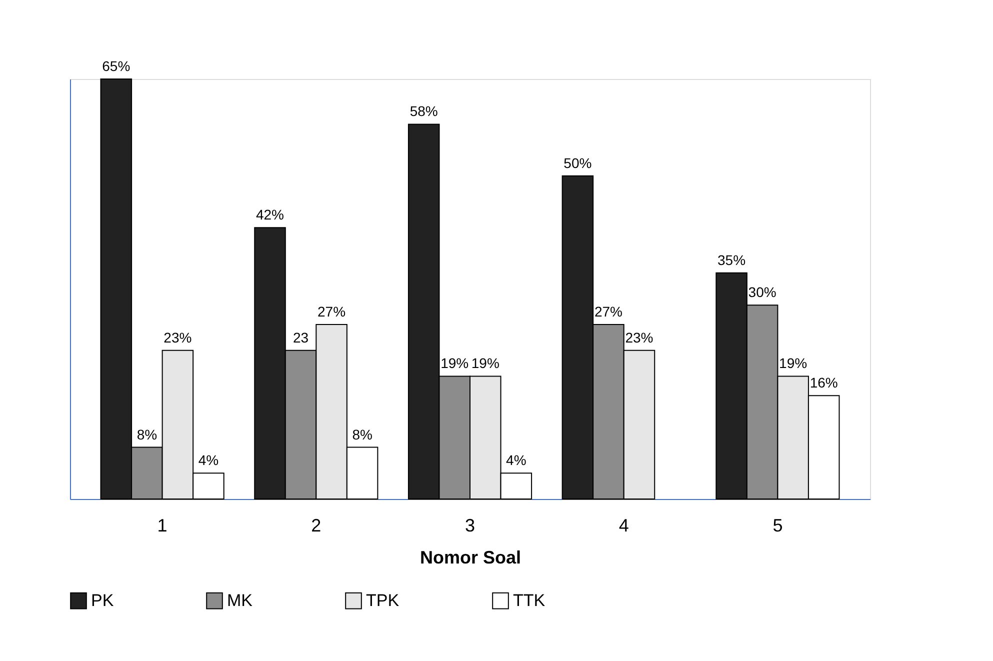 The width and height of the screenshot is (993, 661). Describe the element at coordinates (824, 382) in the screenshot. I see `data-label: 16%` at that location.